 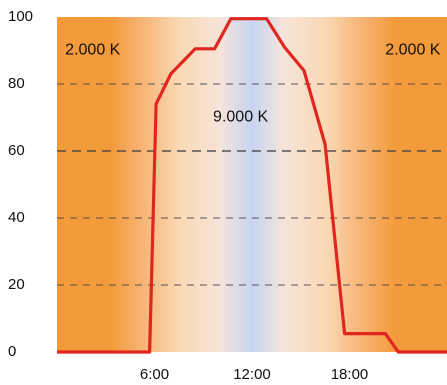 I want to click on x-tick-layer: 6:00 12:00 18:00, so click(x=254, y=374).